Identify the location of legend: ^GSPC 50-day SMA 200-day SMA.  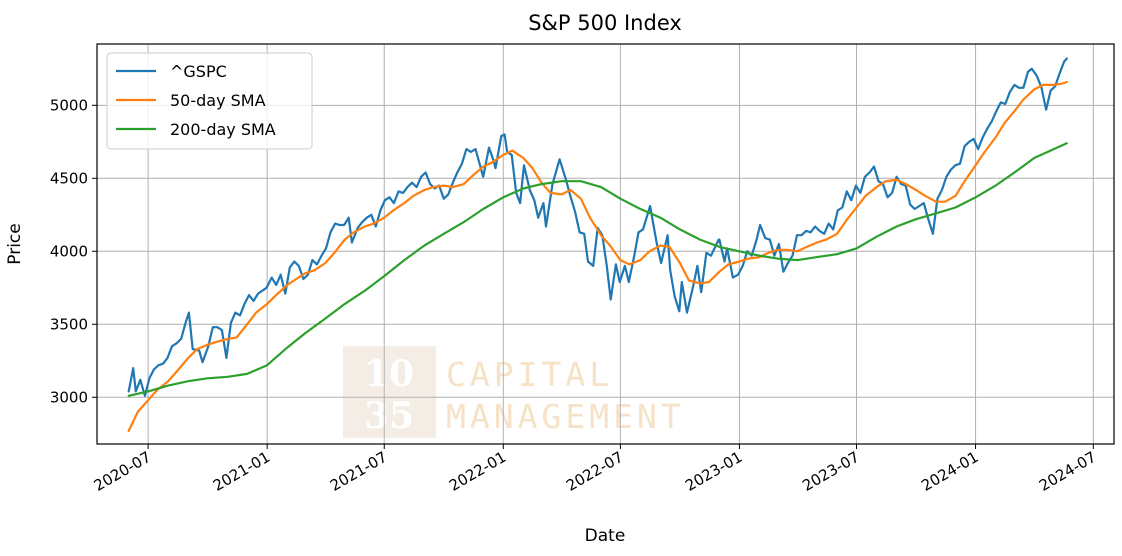
(209, 101).